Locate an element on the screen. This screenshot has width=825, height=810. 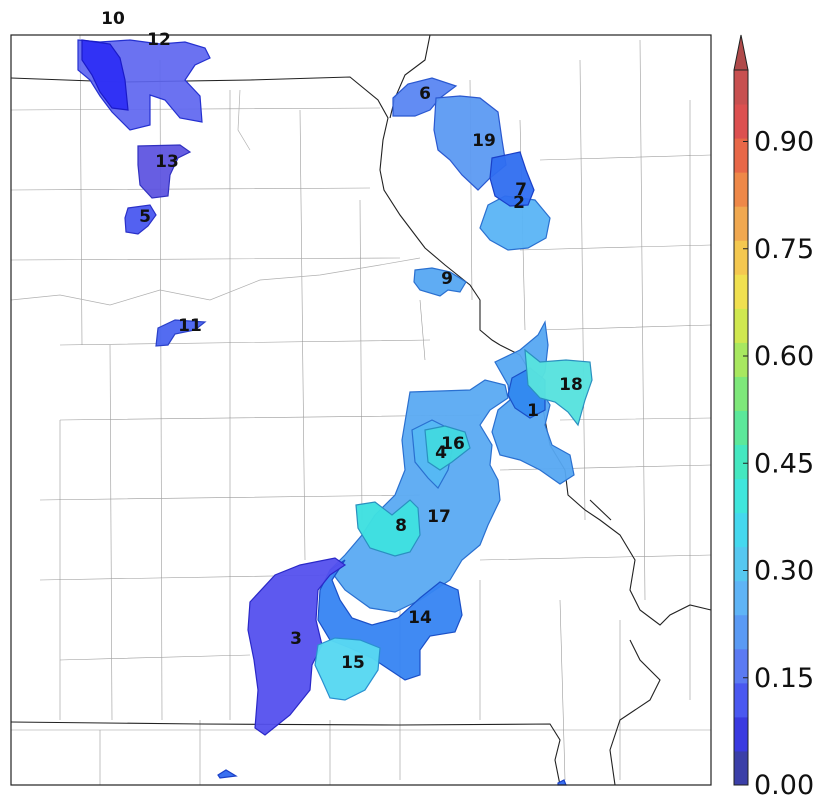
region-10-polygon is located at coordinates (105, 75).